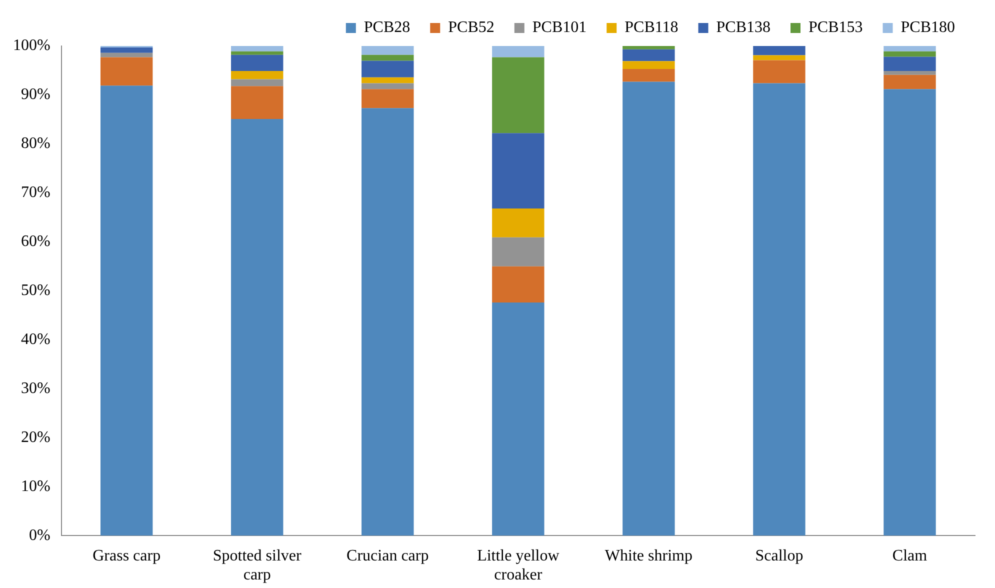 The image size is (995, 588). What do you see at coordinates (559, 27) in the screenshot?
I see `legend-label: PCB101` at bounding box center [559, 27].